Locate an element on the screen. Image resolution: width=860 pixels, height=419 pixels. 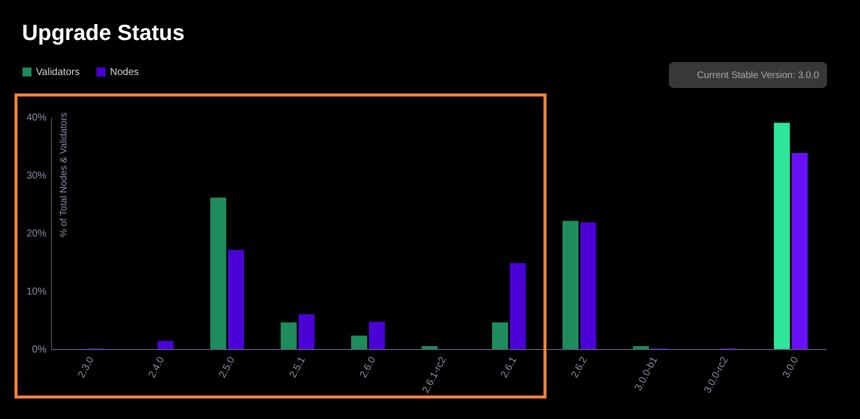
chart-title: Upgrade Status is located at coordinates (103, 32).